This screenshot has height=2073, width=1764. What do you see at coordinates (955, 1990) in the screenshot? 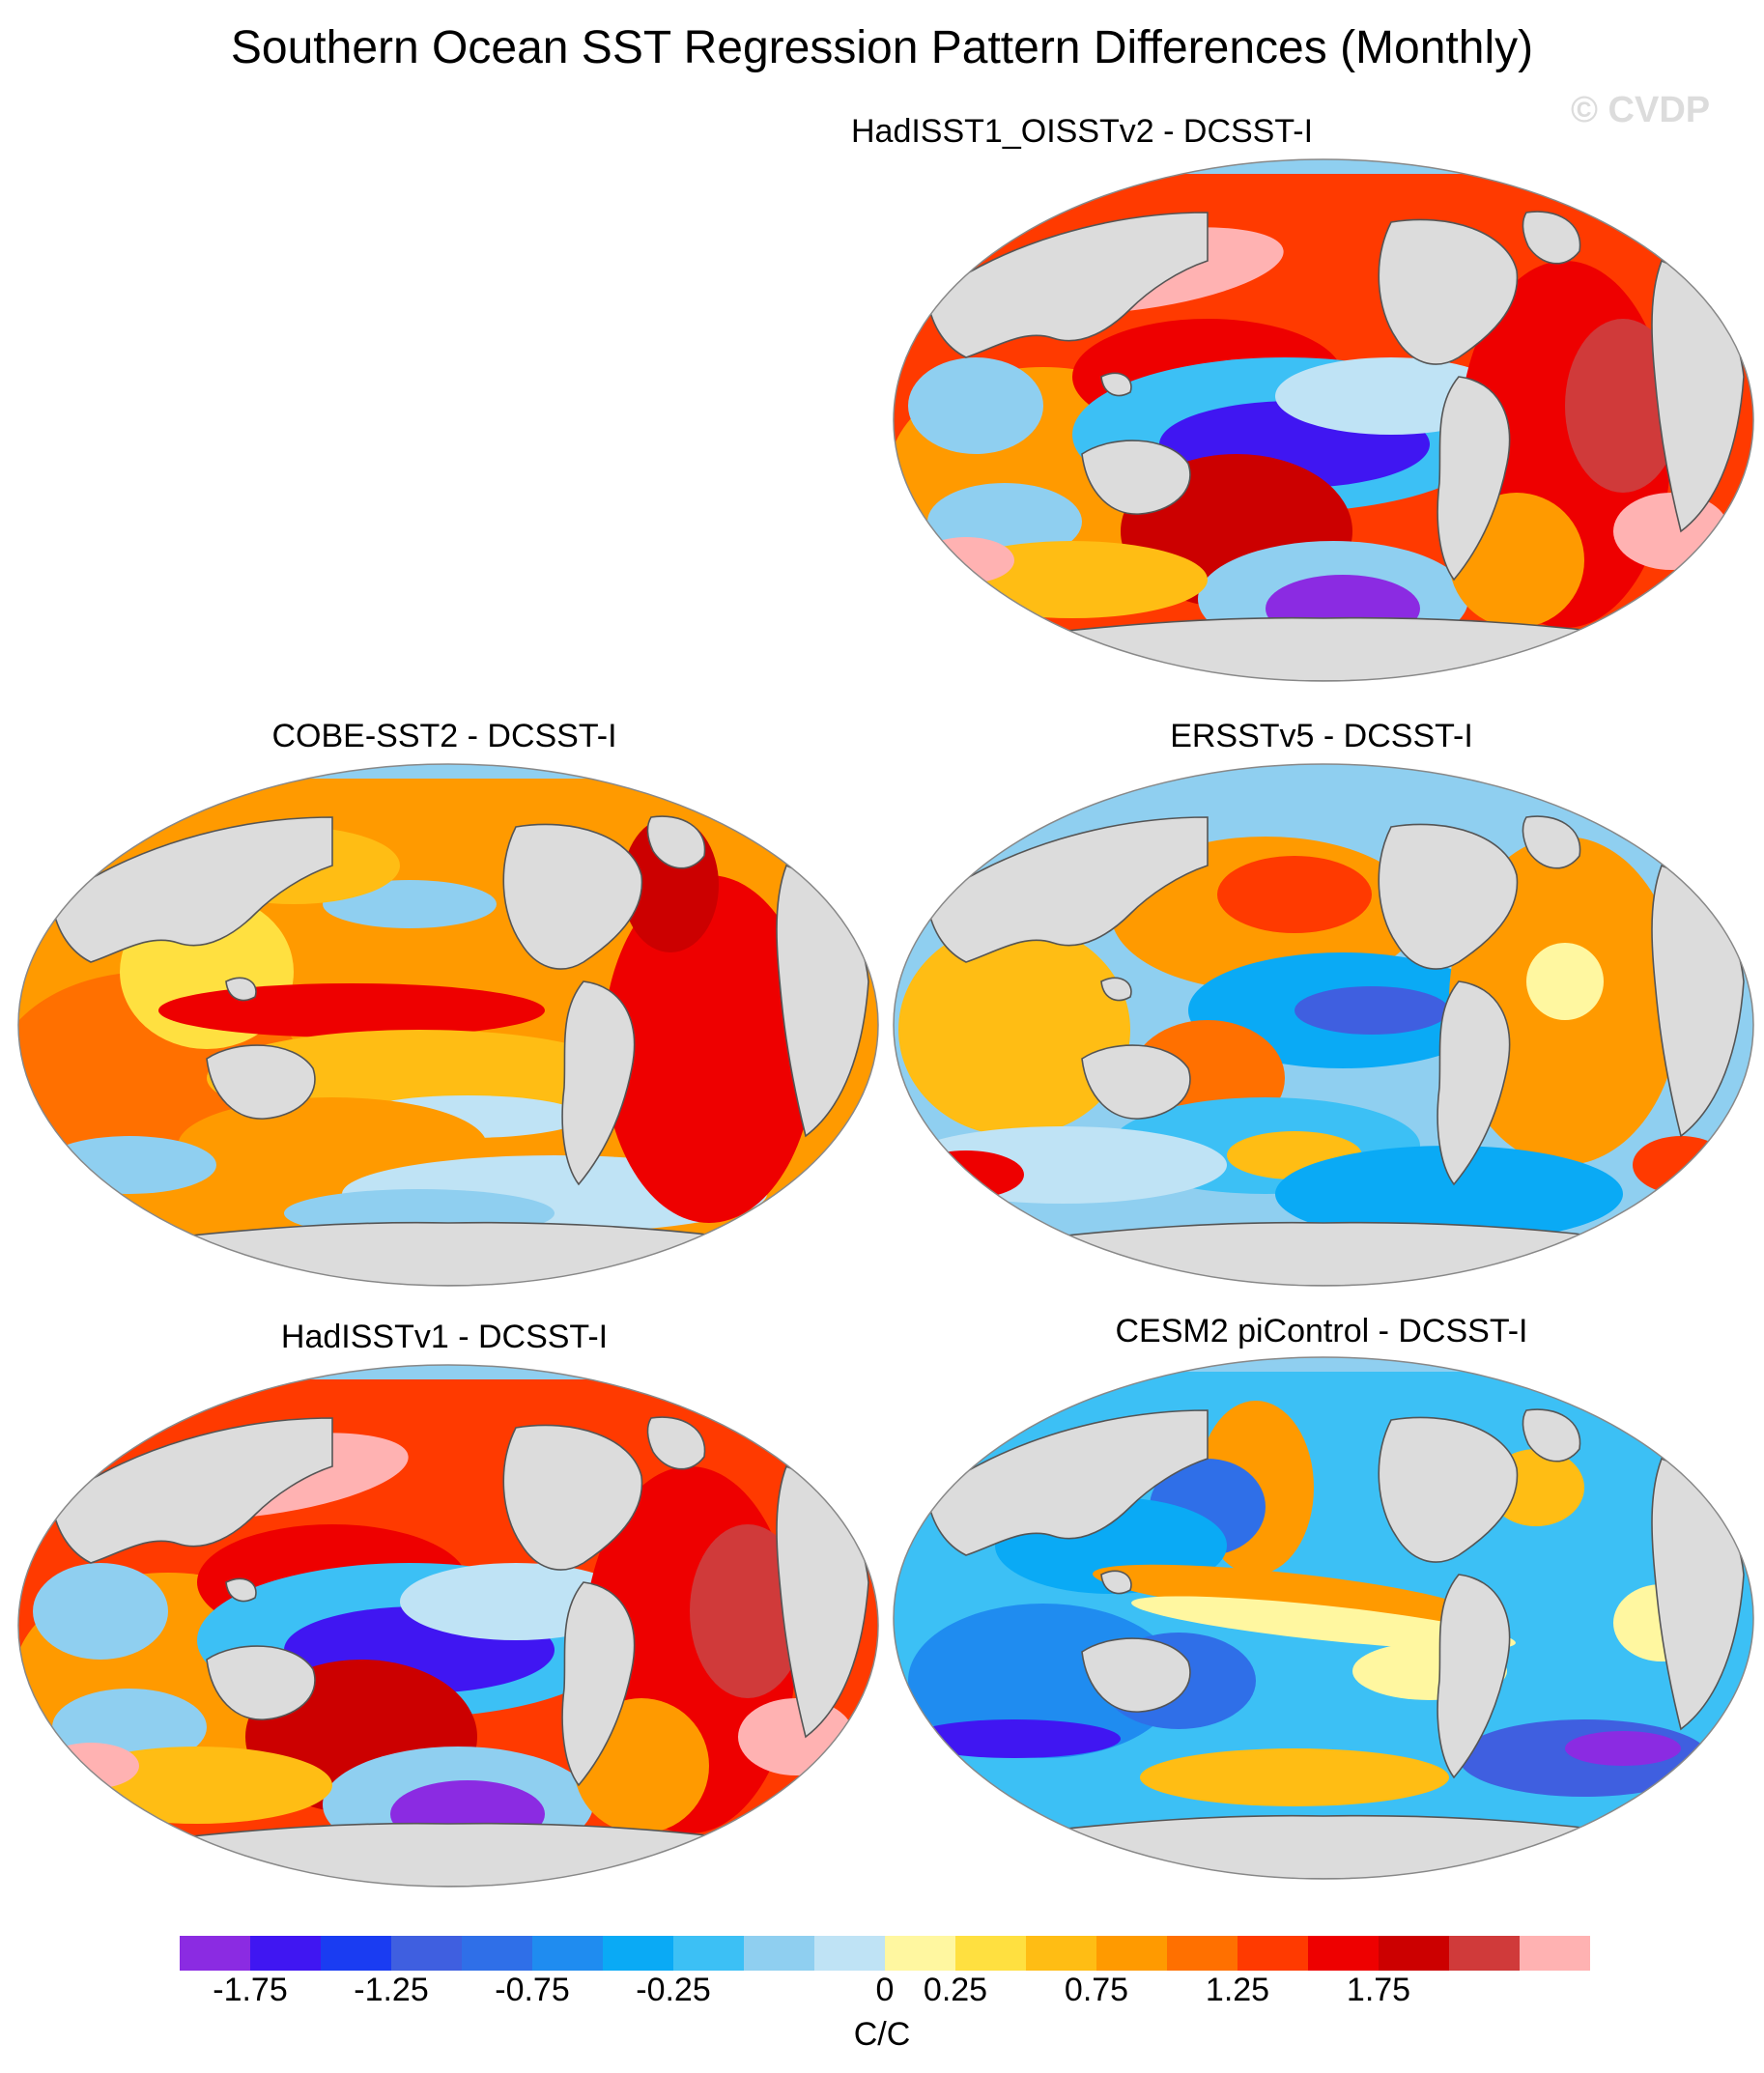
I see `colorbar-tick-label: 0.25` at bounding box center [955, 1990].